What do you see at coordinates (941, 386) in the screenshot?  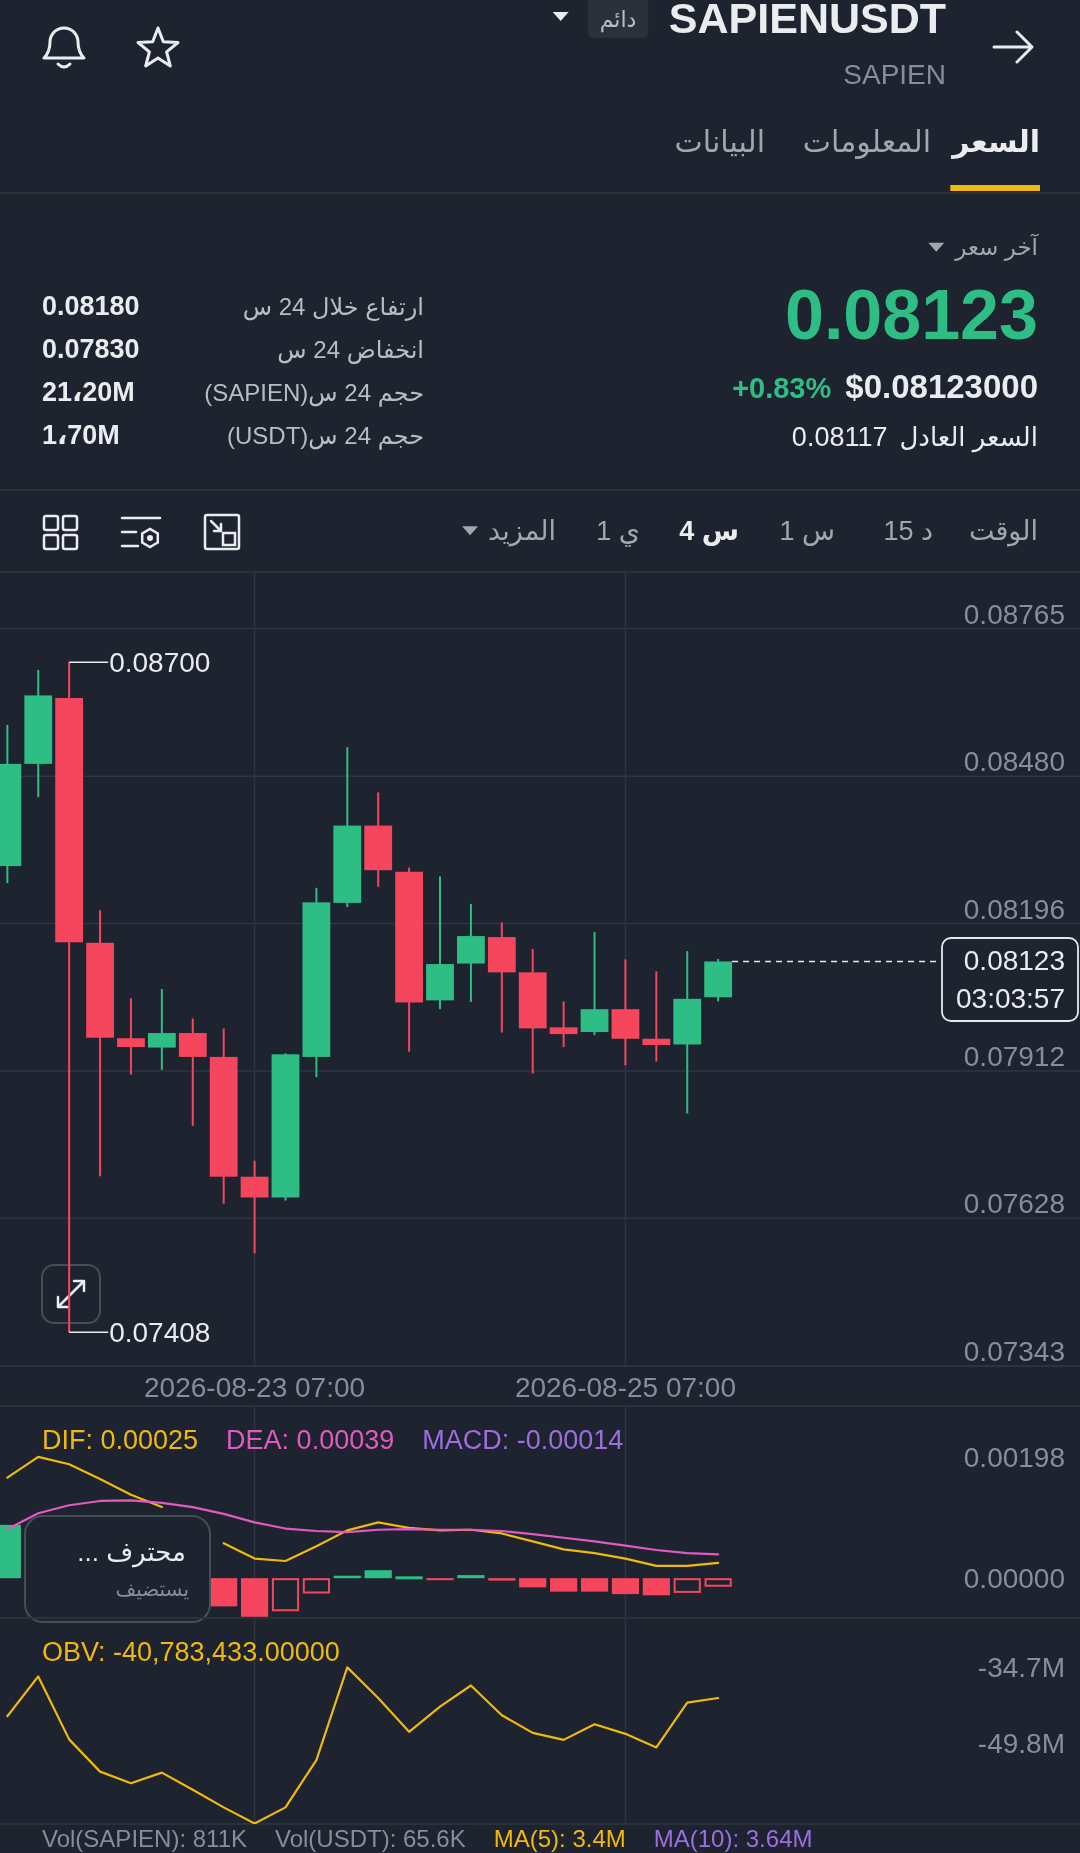 I see `text: $0.08123000` at bounding box center [941, 386].